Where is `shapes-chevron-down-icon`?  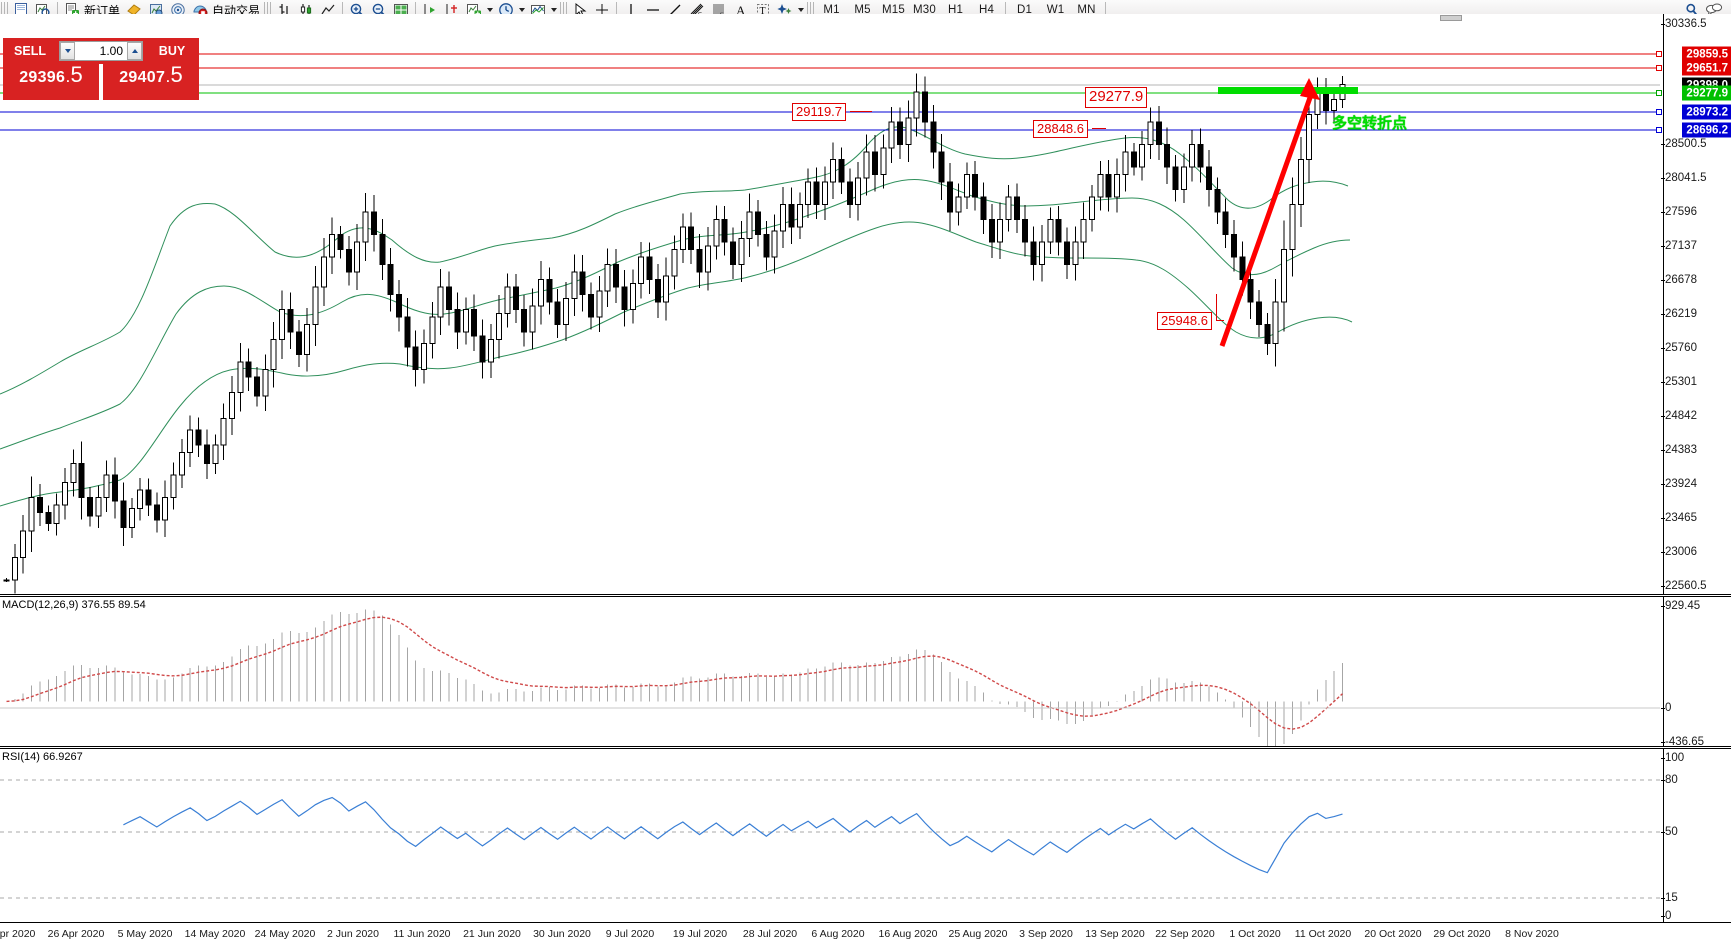 shapes-chevron-down-icon is located at coordinates (801, 10).